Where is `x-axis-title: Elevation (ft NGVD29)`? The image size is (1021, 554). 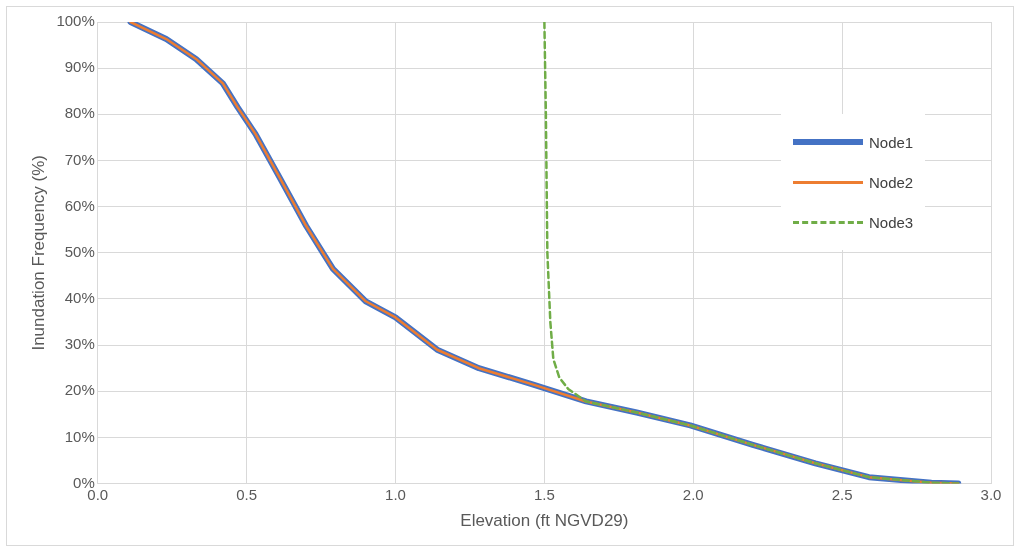 x-axis-title: Elevation (ft NGVD29) is located at coordinates (544, 521).